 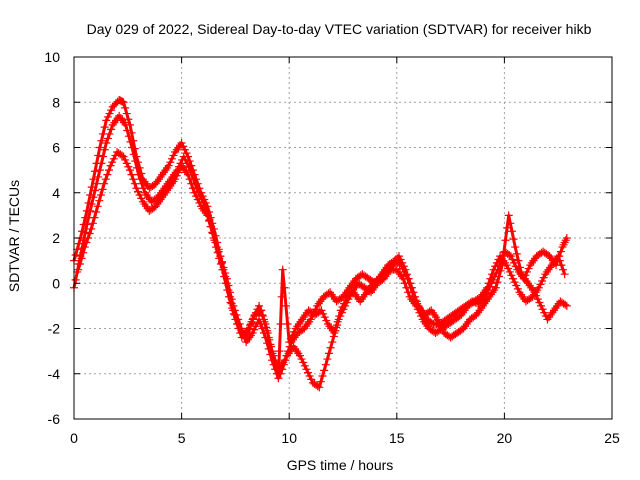 What do you see at coordinates (56, 102) in the screenshot?
I see `y-tick-label: 8` at bounding box center [56, 102].